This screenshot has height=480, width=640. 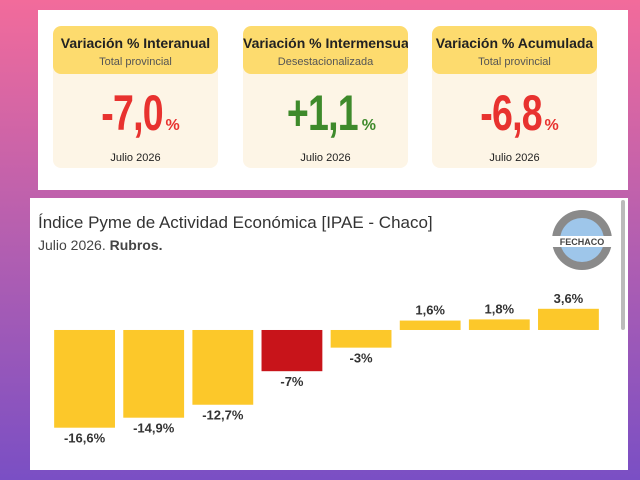 I want to click on card-value-row: -6,8%, so click(x=514, y=108).